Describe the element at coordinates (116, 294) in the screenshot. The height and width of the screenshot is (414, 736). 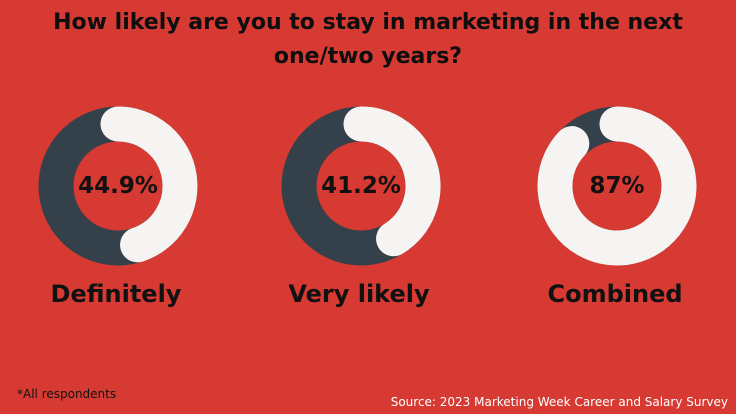
I see `label-definitely: Definitely` at that location.